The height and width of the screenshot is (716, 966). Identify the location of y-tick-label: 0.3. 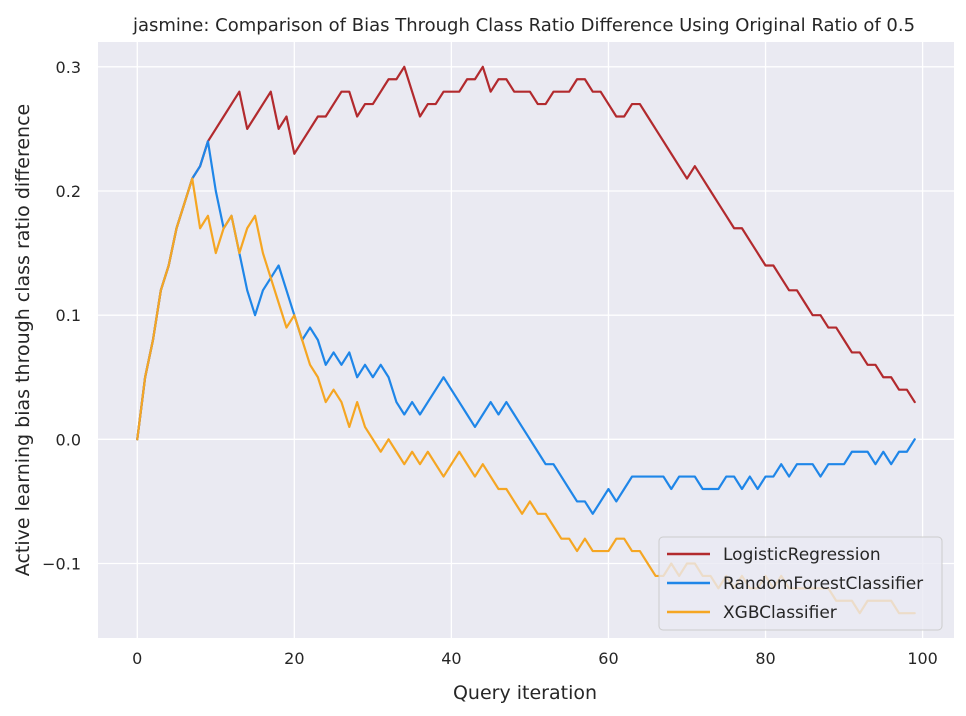
(68, 67).